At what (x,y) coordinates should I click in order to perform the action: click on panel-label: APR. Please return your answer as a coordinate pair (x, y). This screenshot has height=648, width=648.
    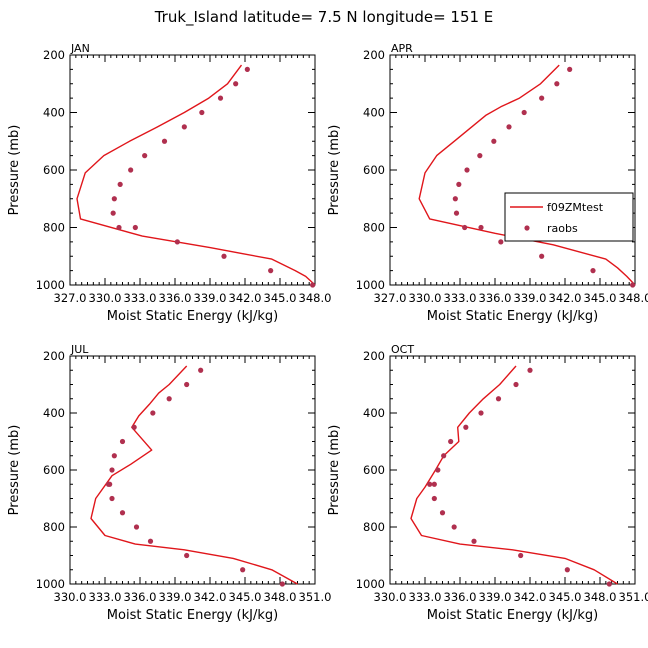
    Looking at the image, I should click on (402, 48).